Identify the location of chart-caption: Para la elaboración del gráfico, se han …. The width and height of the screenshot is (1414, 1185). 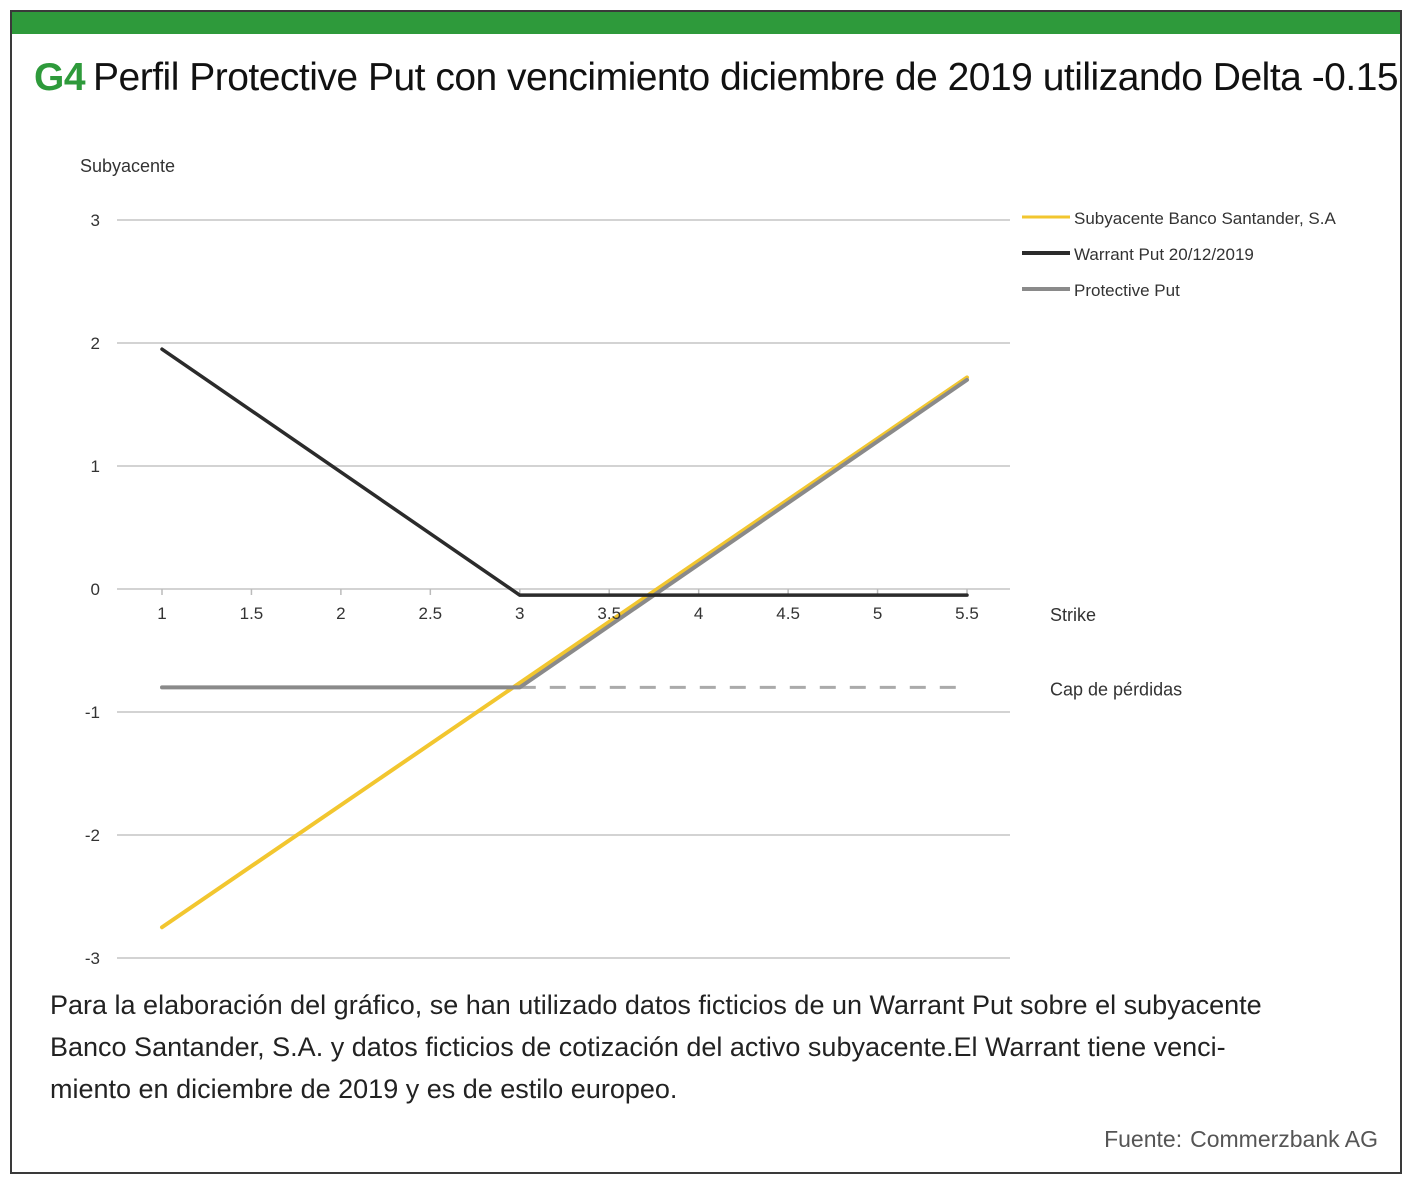
(720, 1047).